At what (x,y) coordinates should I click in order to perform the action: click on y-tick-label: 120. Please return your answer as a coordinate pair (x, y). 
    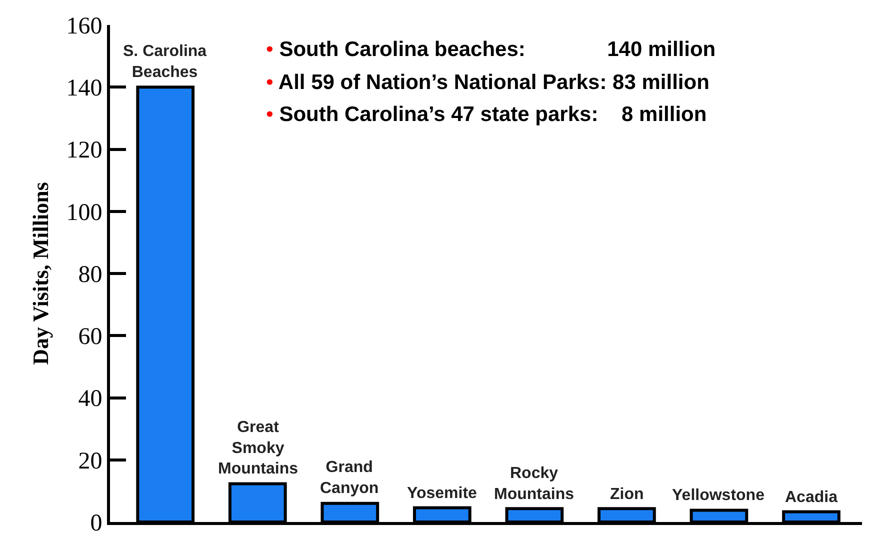
    Looking at the image, I should click on (84, 151).